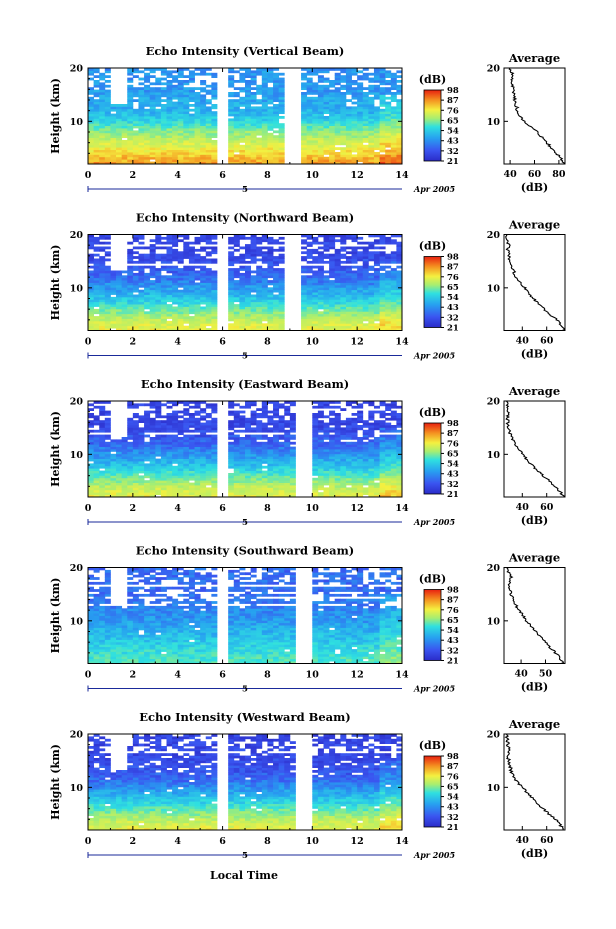  I want to click on colorbar-tick-label: 43, so click(453, 142).